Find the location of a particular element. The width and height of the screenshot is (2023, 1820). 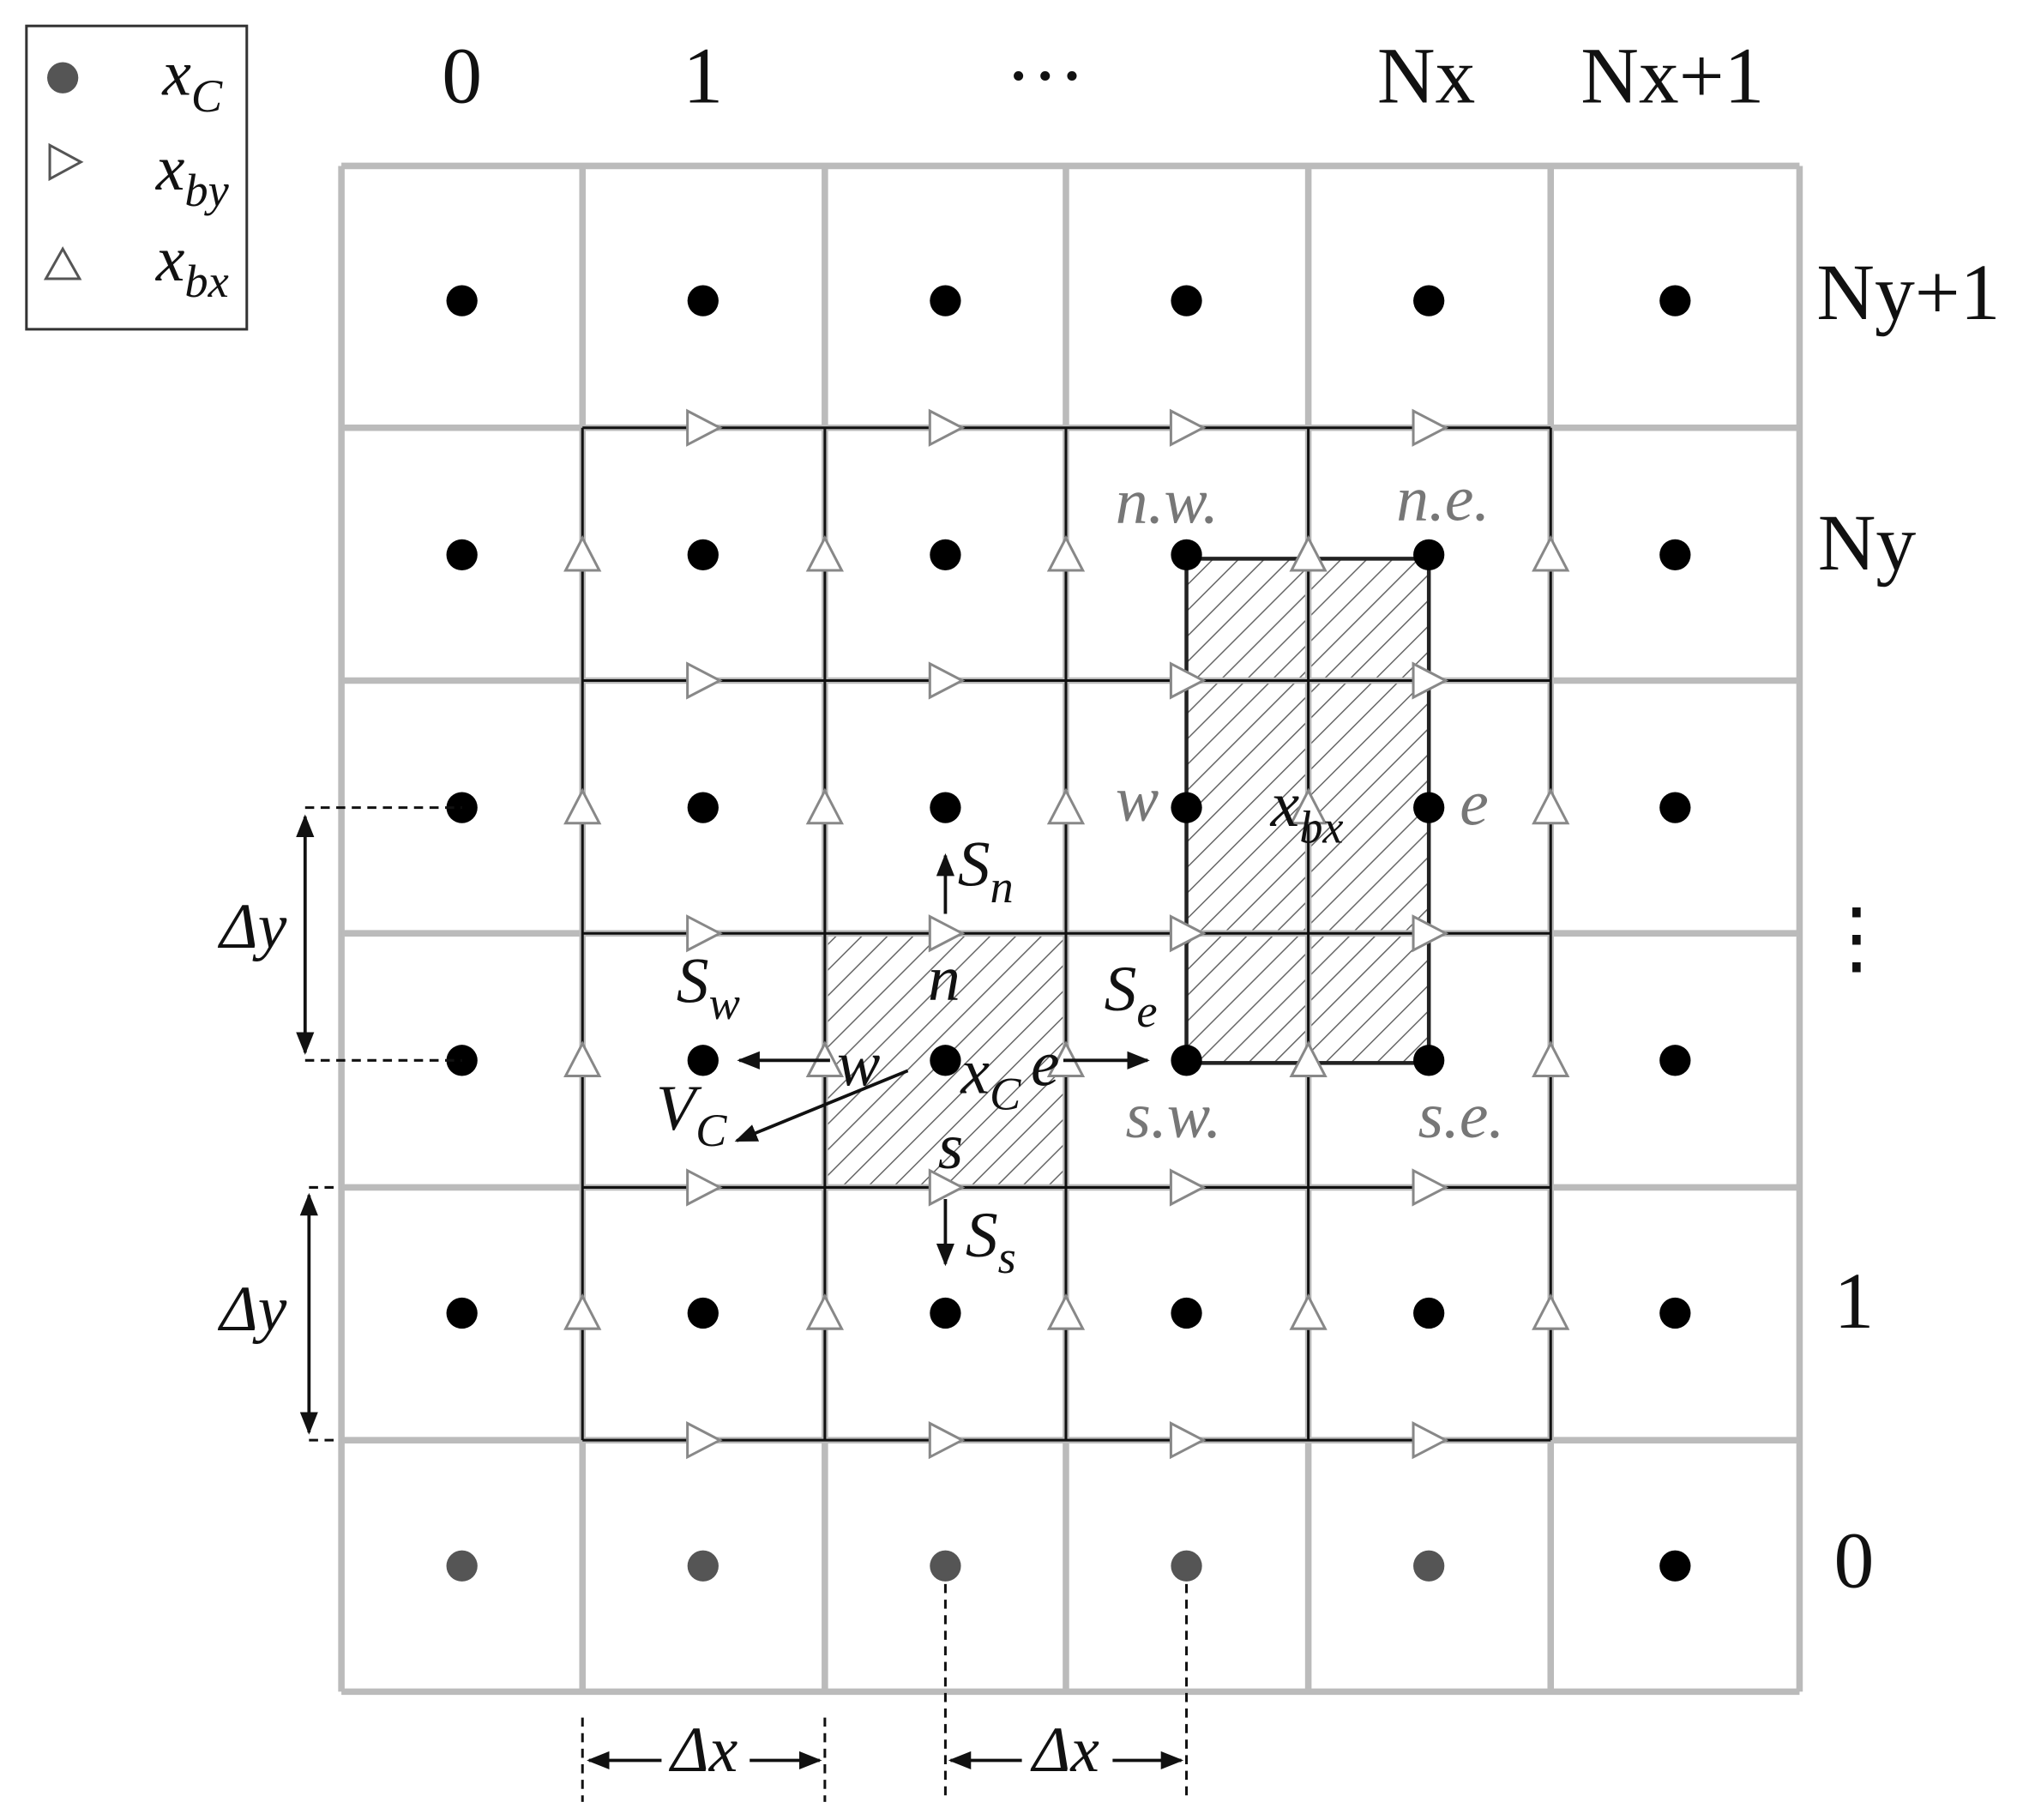

column-label: Nx+1 is located at coordinates (1672, 77).